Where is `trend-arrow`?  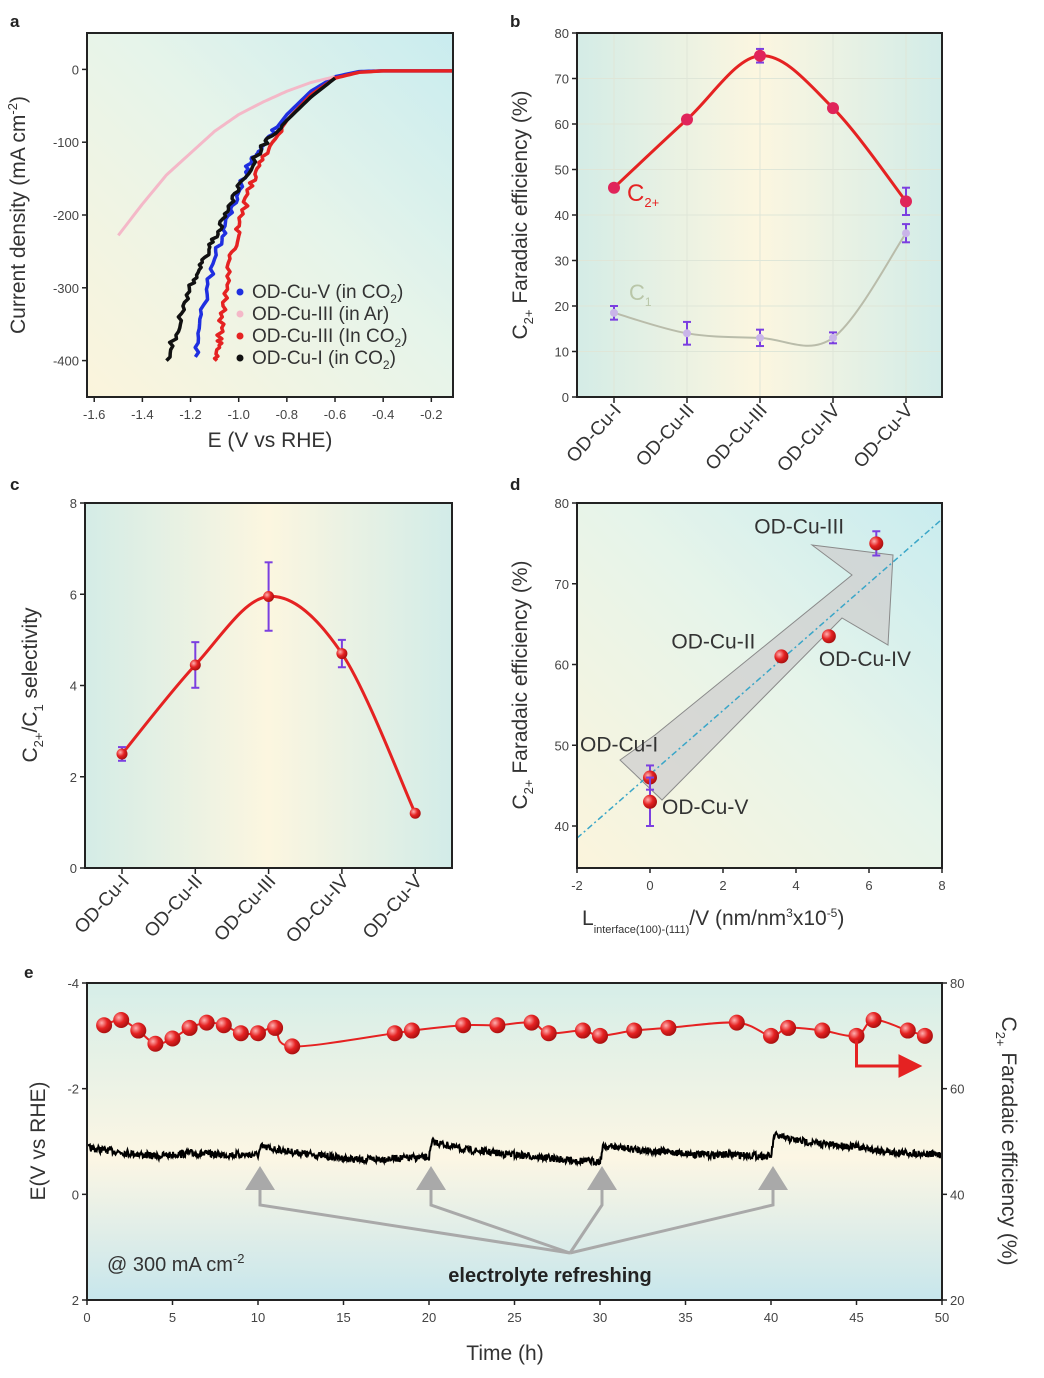 trend-arrow is located at coordinates (756, 672).